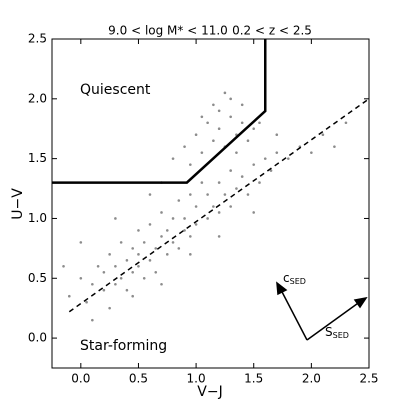 This screenshot has height=409, width=409. I want to click on arrow-label: cSED, so click(294, 278).